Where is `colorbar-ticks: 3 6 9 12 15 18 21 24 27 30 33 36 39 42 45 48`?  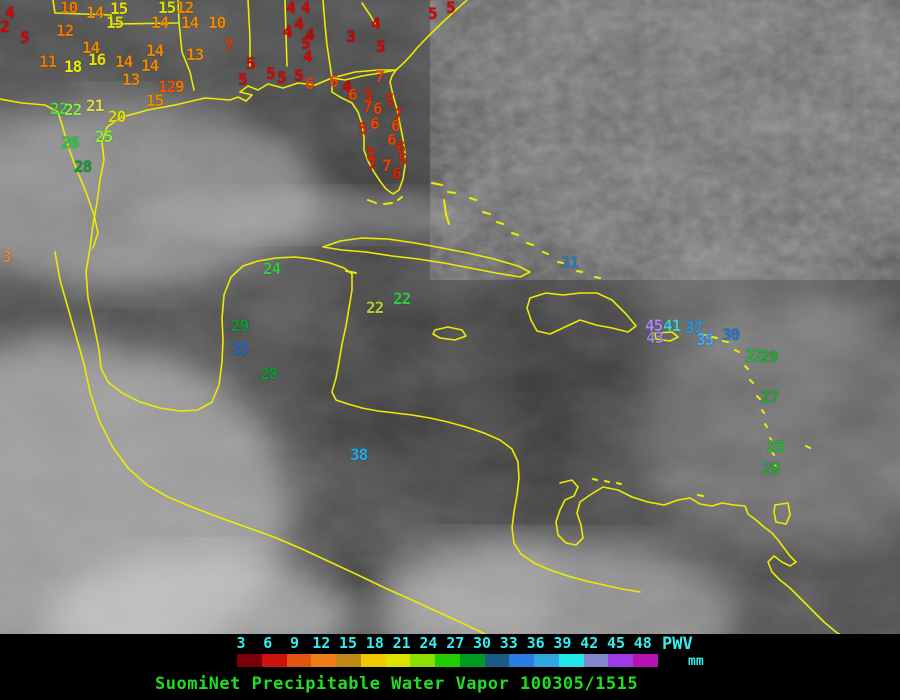
colorbar-ticks: 3 6 9 12 15 18 21 24 27 30 33 36 39 42 45 48 is located at coordinates (442, 643).